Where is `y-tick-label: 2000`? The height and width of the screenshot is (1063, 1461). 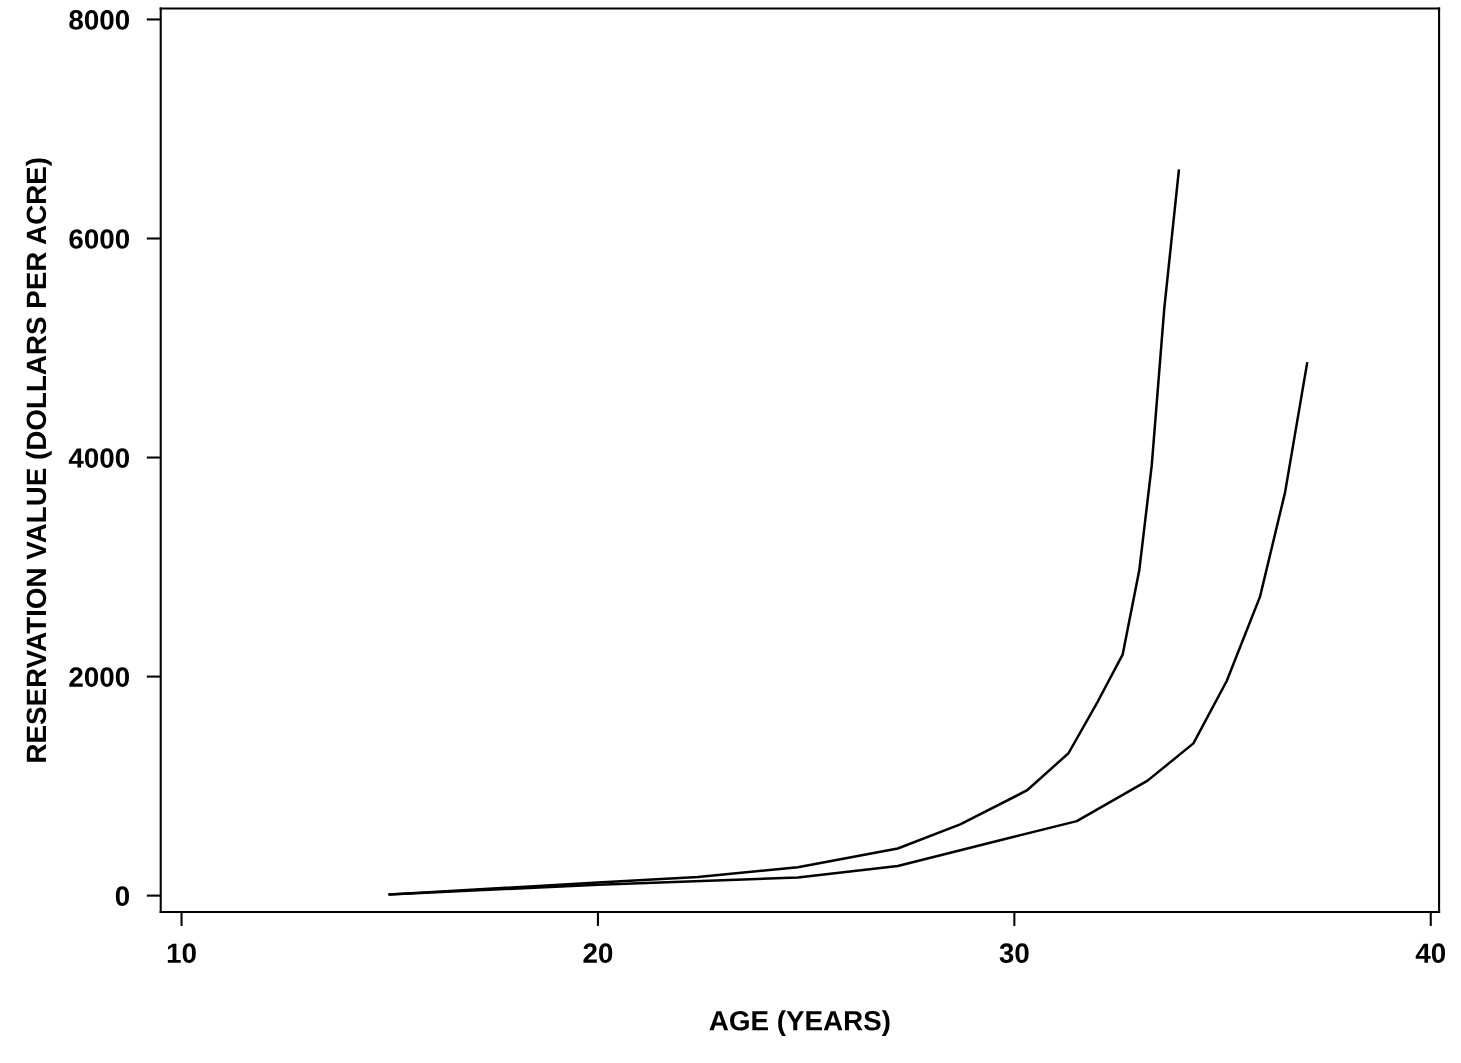 y-tick-label: 2000 is located at coordinates (99, 677).